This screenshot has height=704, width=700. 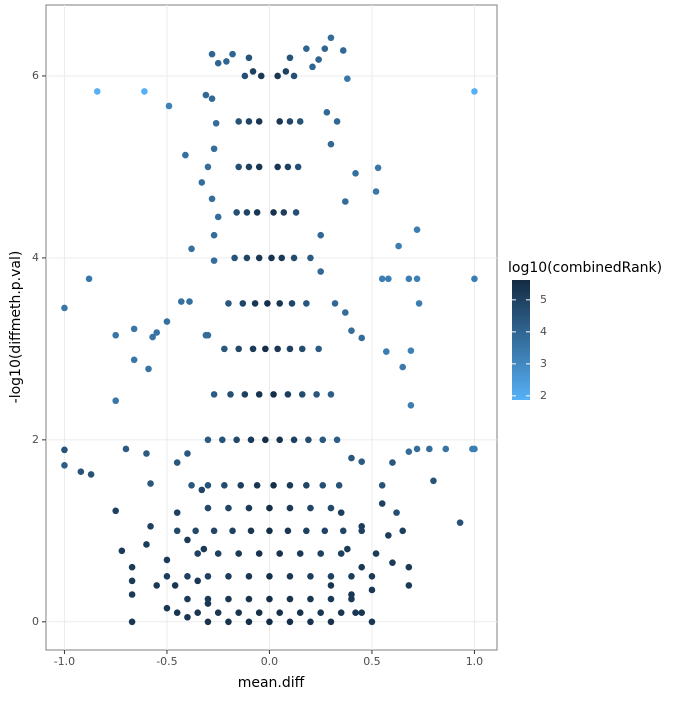 I want to click on colorbar-tick-label: 3, so click(x=543, y=363).